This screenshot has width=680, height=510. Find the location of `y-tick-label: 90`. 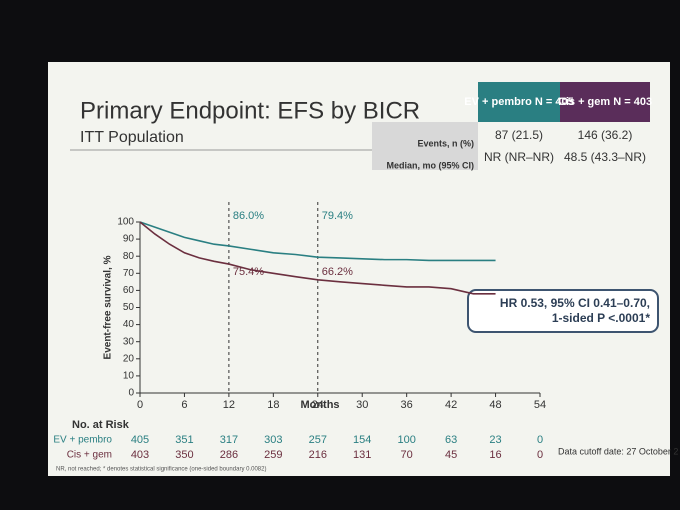

y-tick-label: 90 is located at coordinates (129, 239).